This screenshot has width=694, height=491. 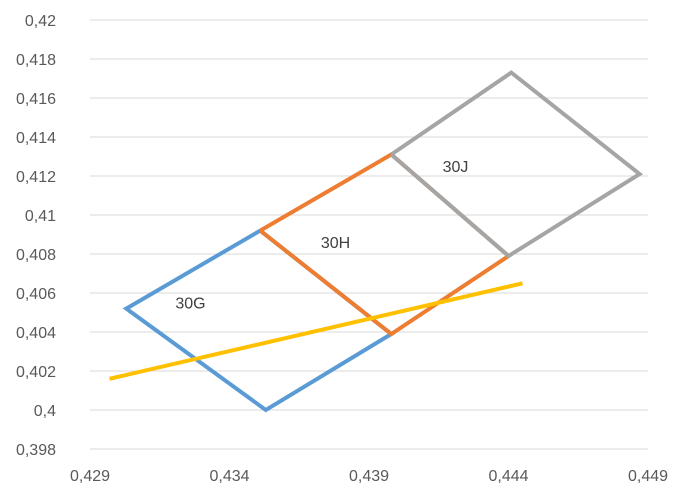 I want to click on y-tick-label: 0,4, so click(x=45, y=411).